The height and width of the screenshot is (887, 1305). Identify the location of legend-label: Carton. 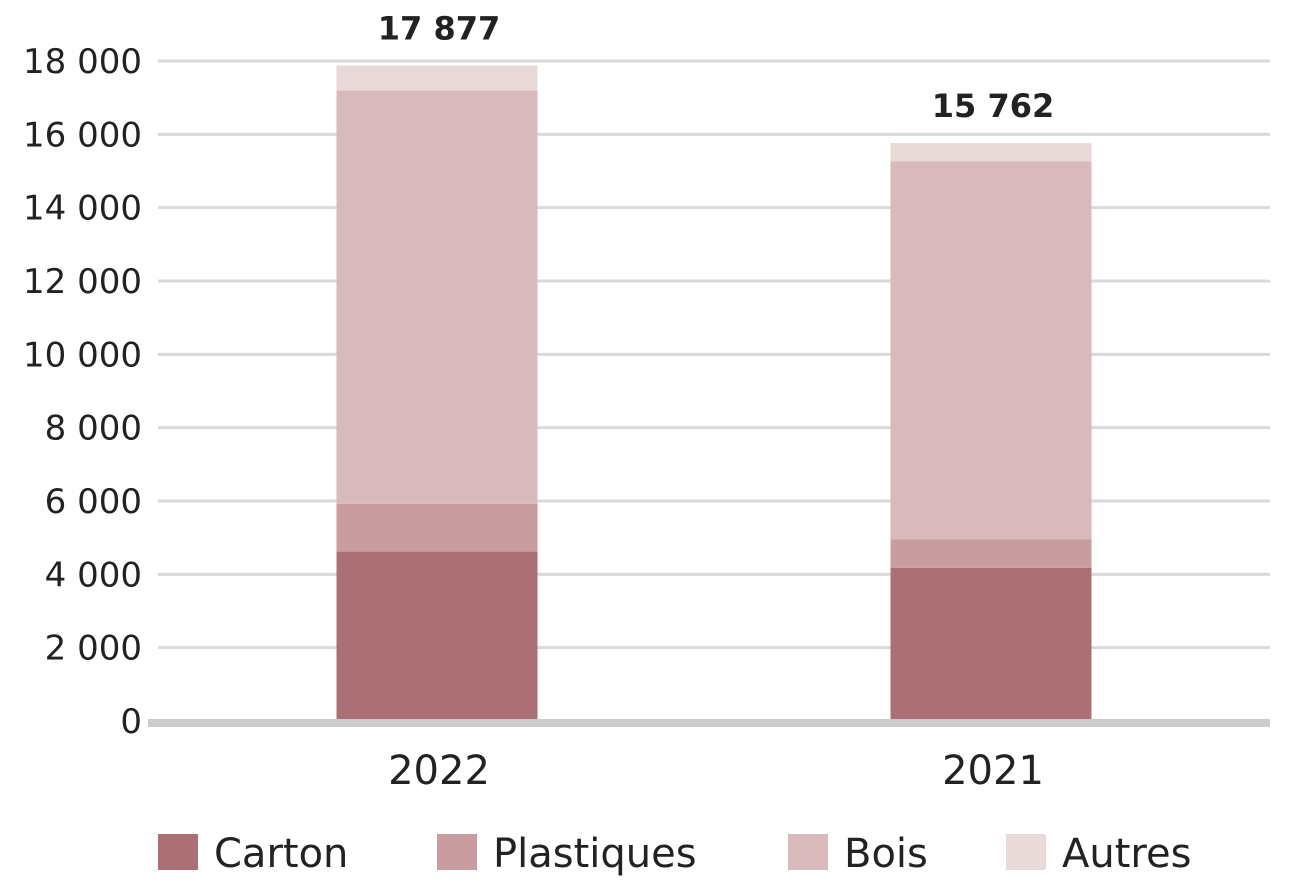
(281, 854).